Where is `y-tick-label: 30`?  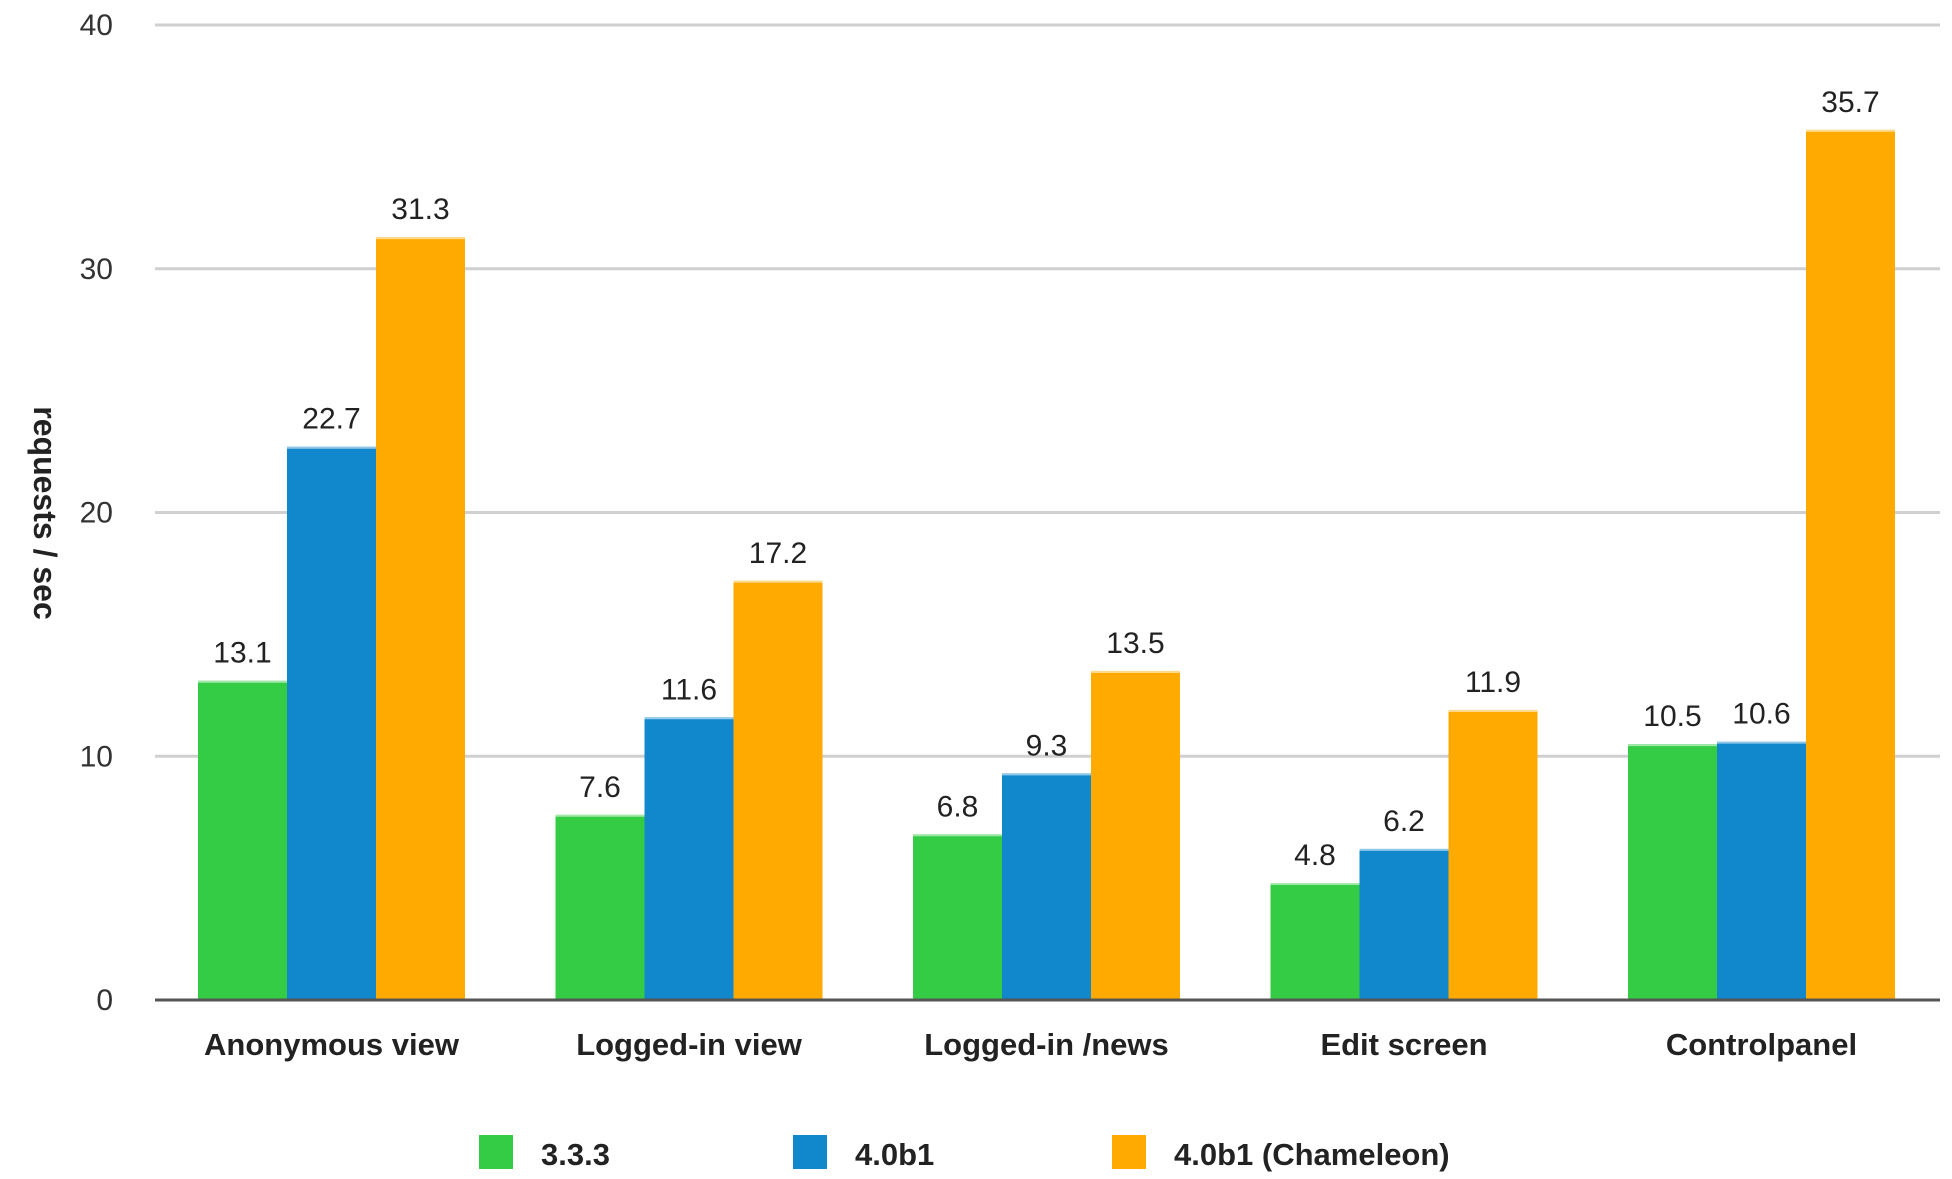
y-tick-label: 30 is located at coordinates (96, 269).